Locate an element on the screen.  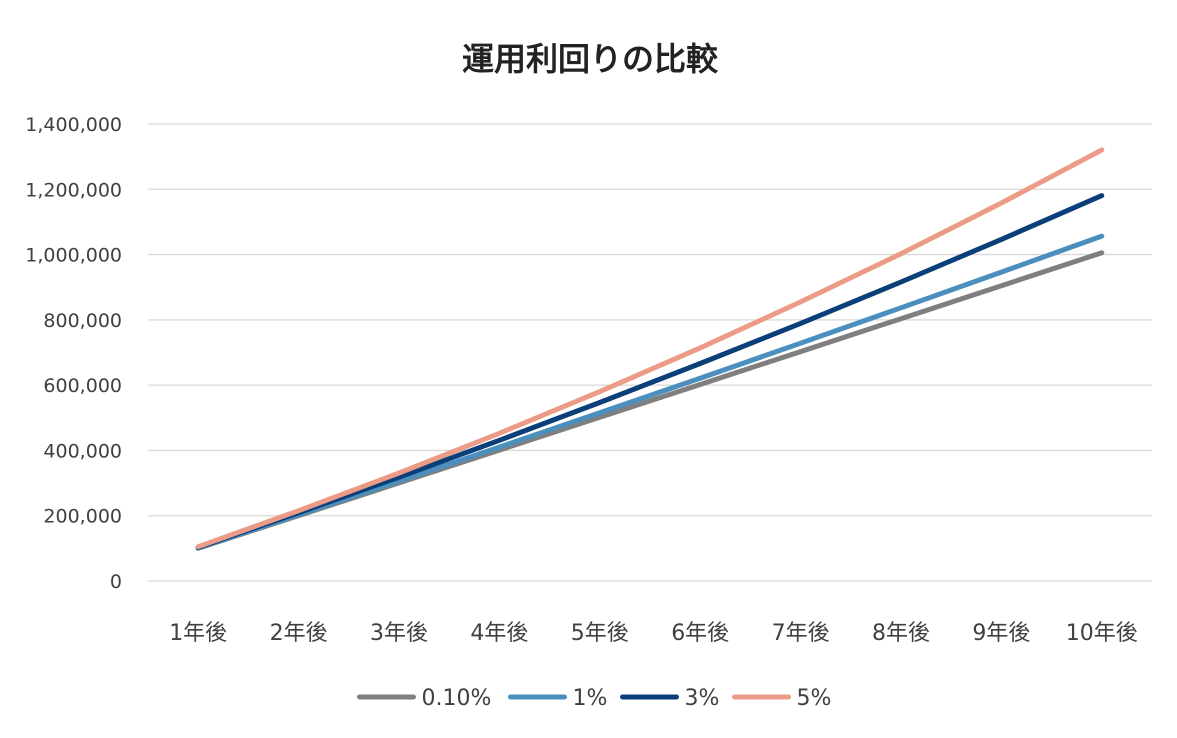
x-tick-label: 10年後 is located at coordinates (1102, 633).